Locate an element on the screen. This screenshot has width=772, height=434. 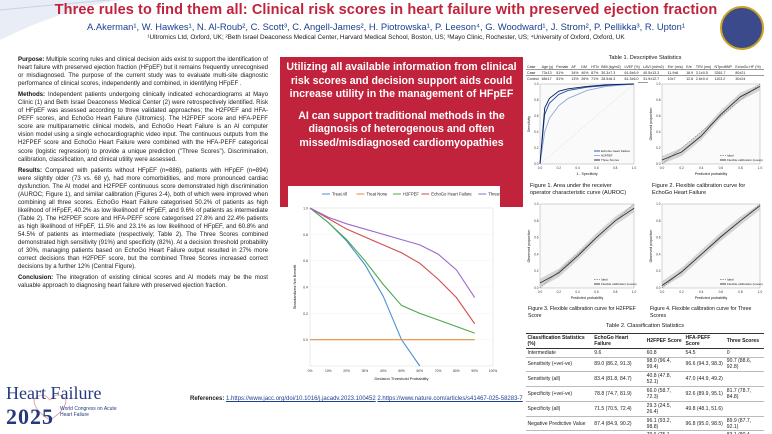
dca-x-tick-label: 30% is located at coordinates (365, 371).